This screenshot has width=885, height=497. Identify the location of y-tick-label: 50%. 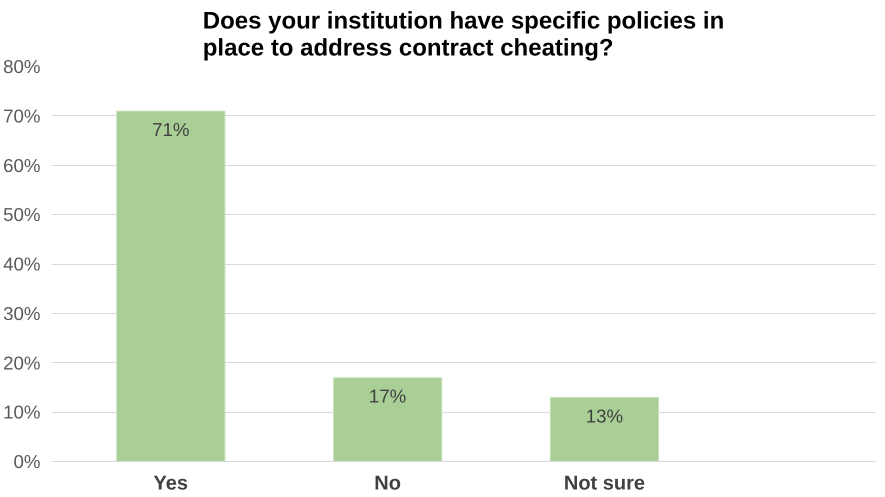
(22, 215).